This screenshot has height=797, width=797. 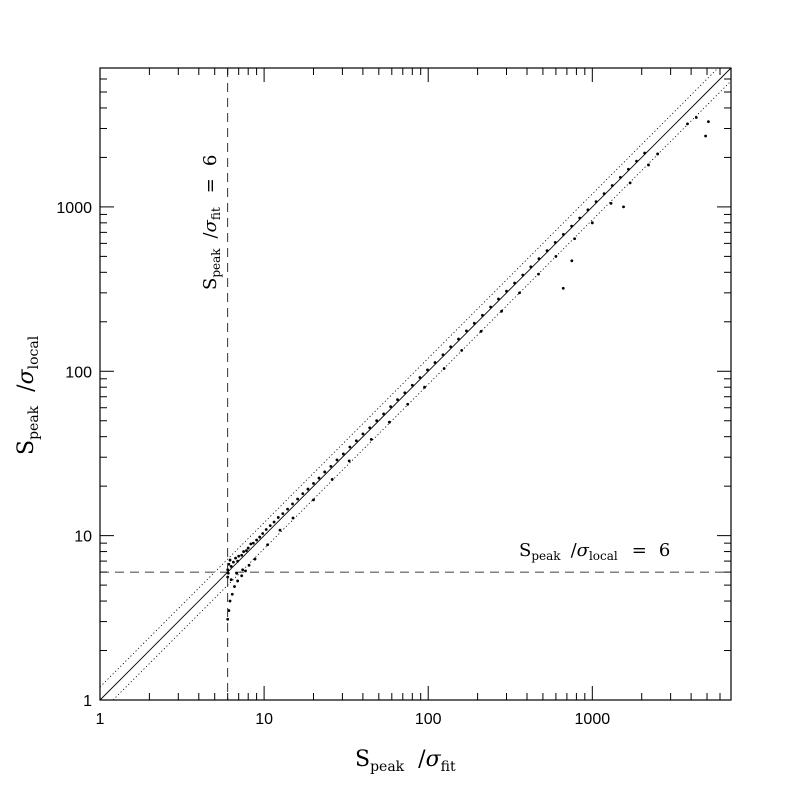 What do you see at coordinates (78, 372) in the screenshot?
I see `y-tick-label: 100` at bounding box center [78, 372].